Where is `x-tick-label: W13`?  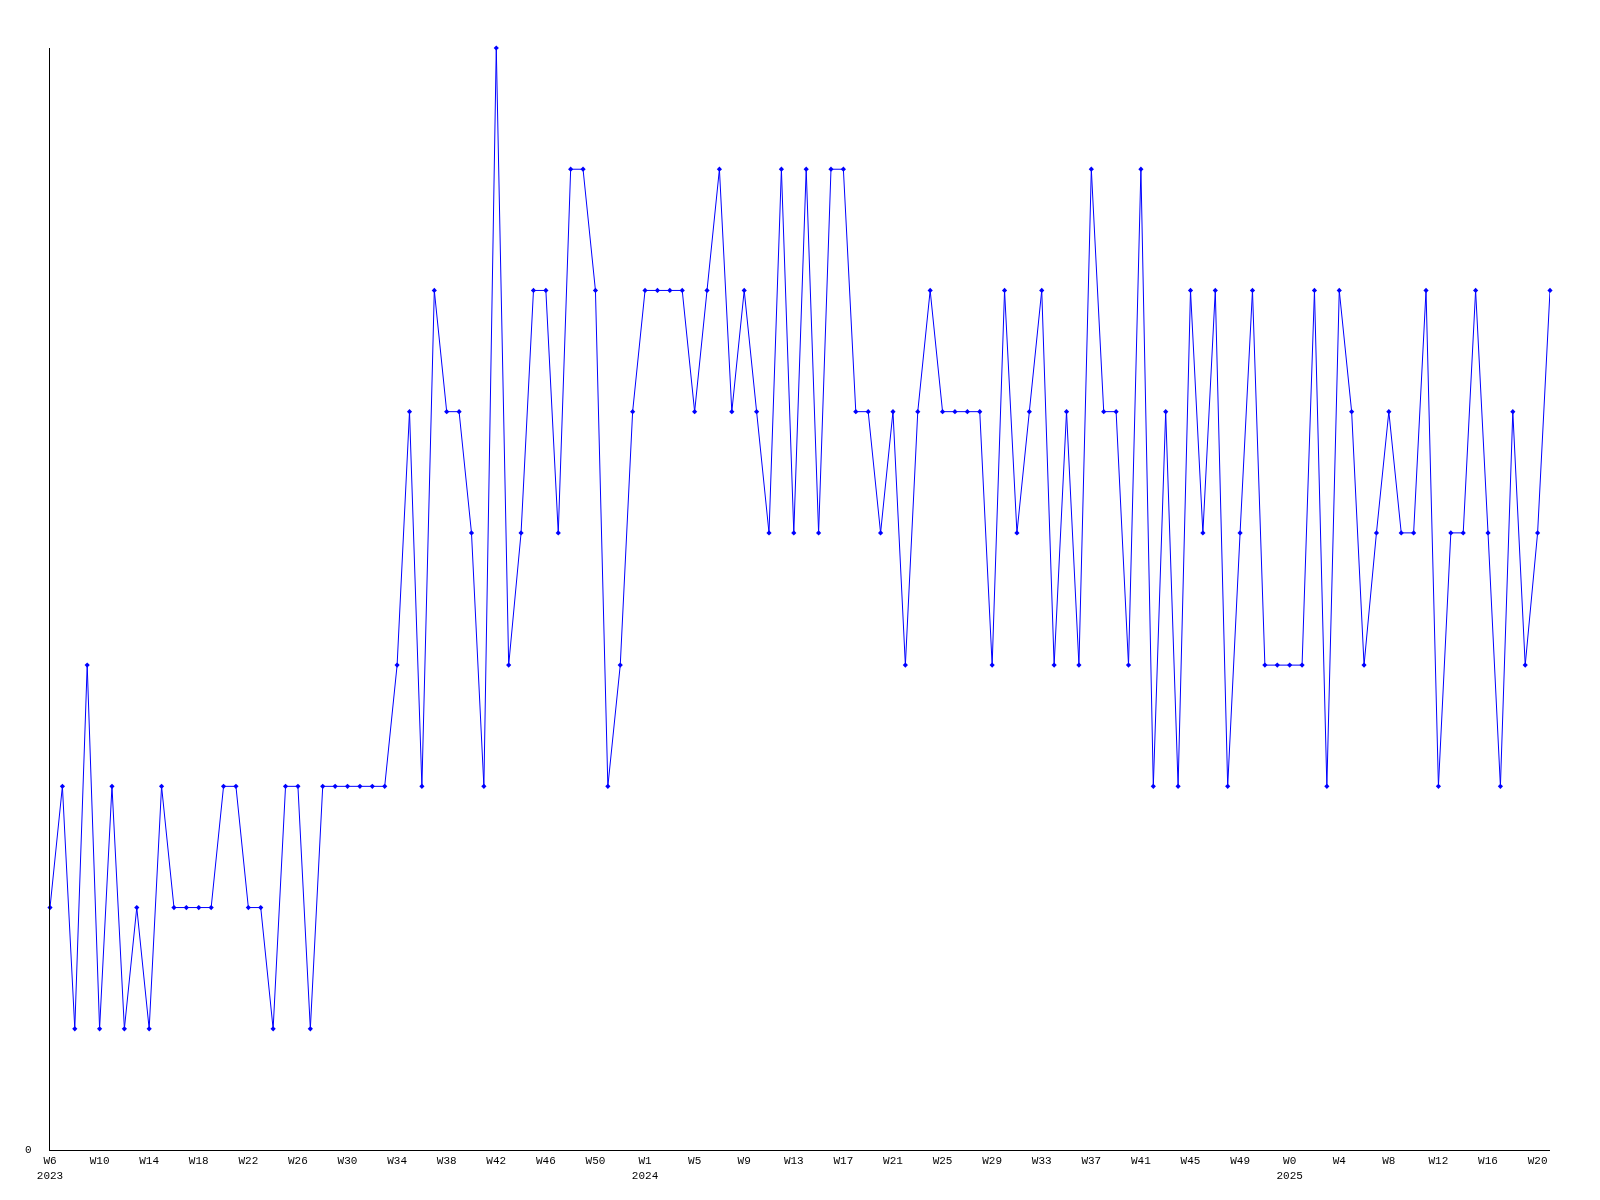 x-tick-label: W13 is located at coordinates (793, 1161).